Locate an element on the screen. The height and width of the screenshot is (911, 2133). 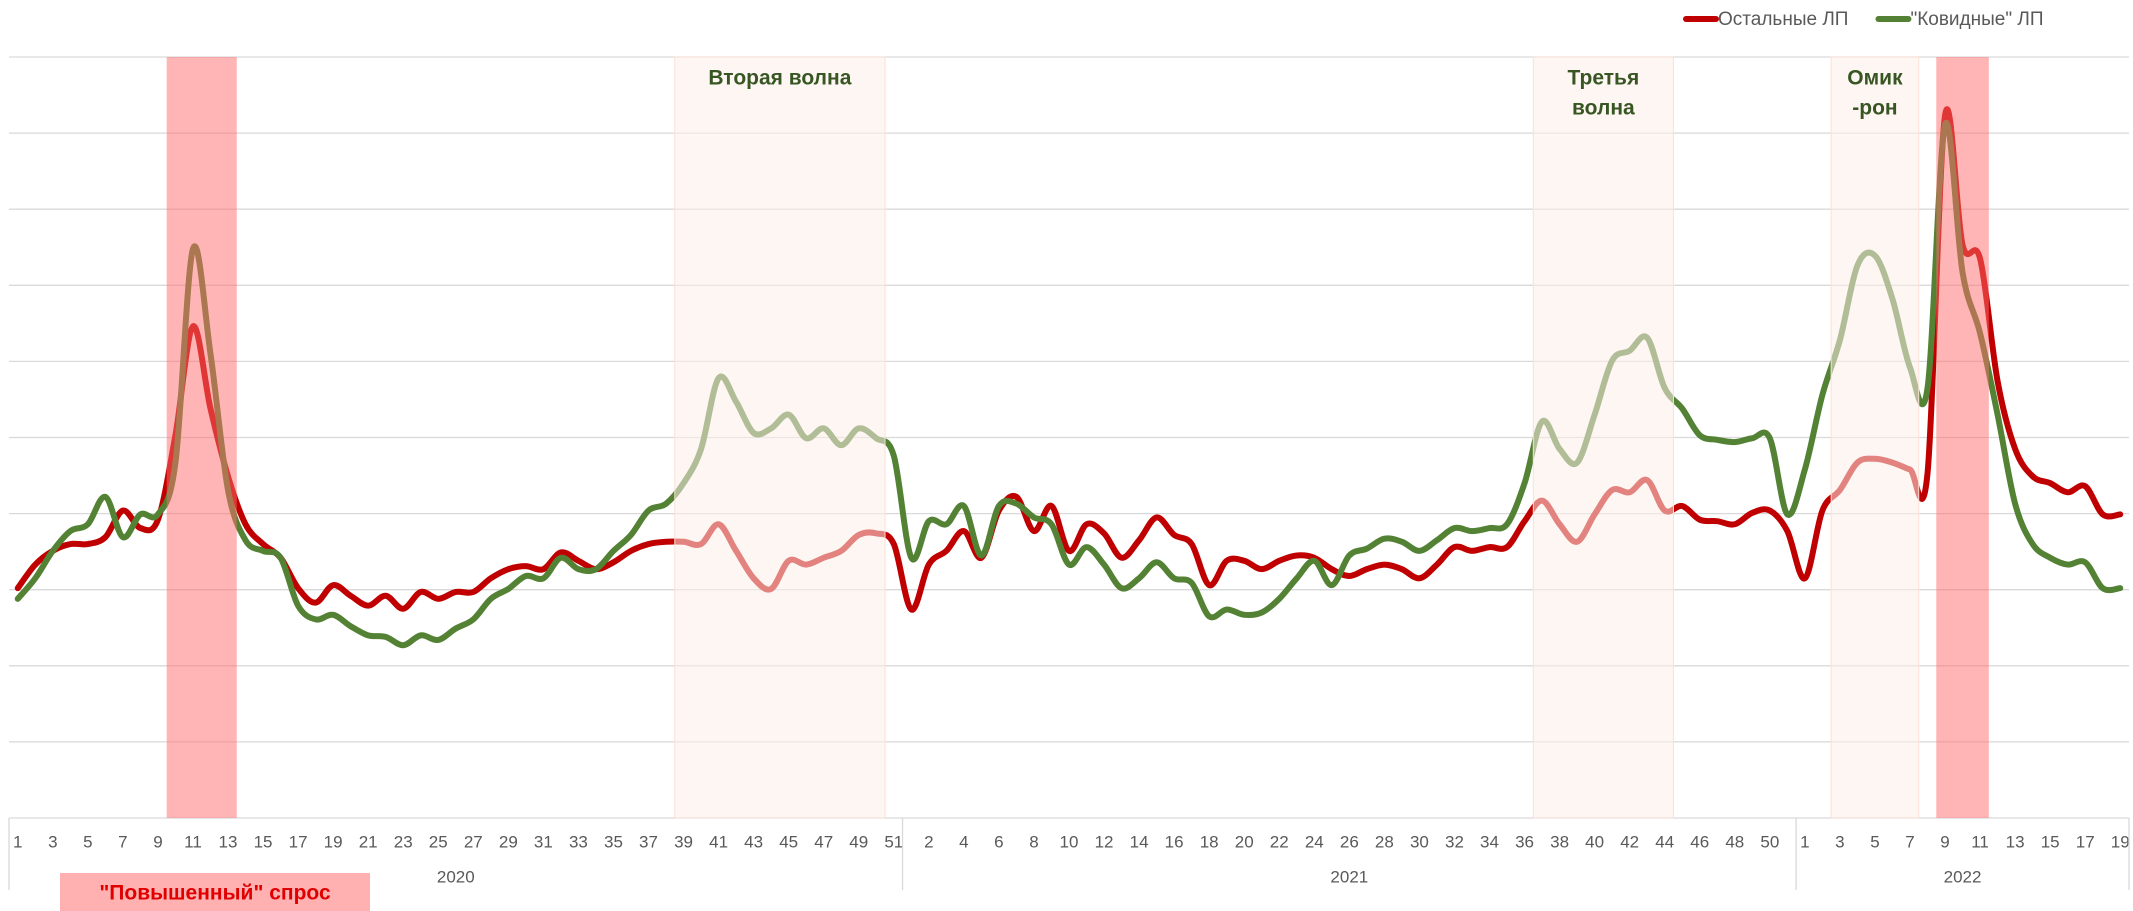
x-tick-label: 33 is located at coordinates (578, 841).